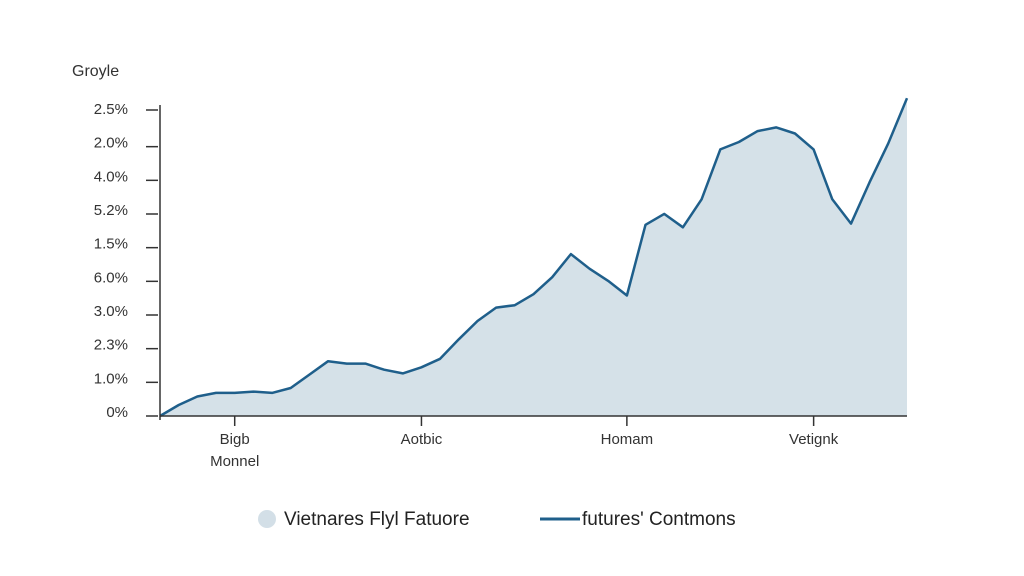 Image resolution: width=1024 pixels, height=576 pixels. What do you see at coordinates (377, 519) in the screenshot?
I see `legend-label: Vietnares Flyl Fatuore` at bounding box center [377, 519].